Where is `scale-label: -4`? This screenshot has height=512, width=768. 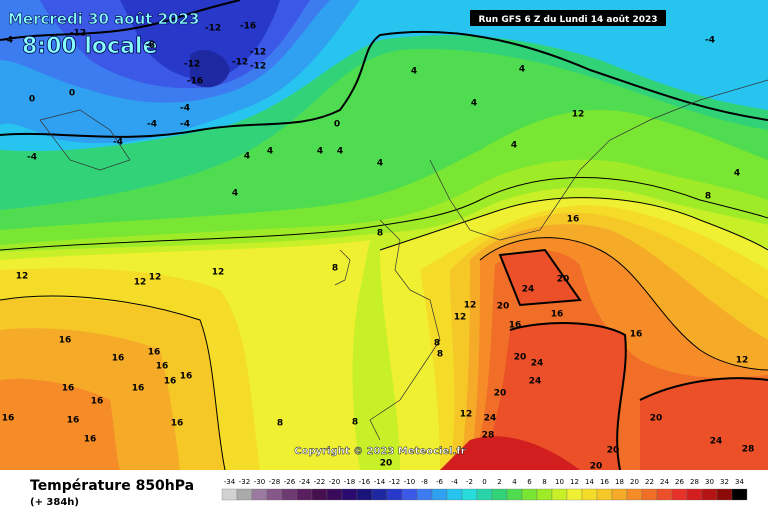
scale-label: -4 is located at coordinates (455, 482).